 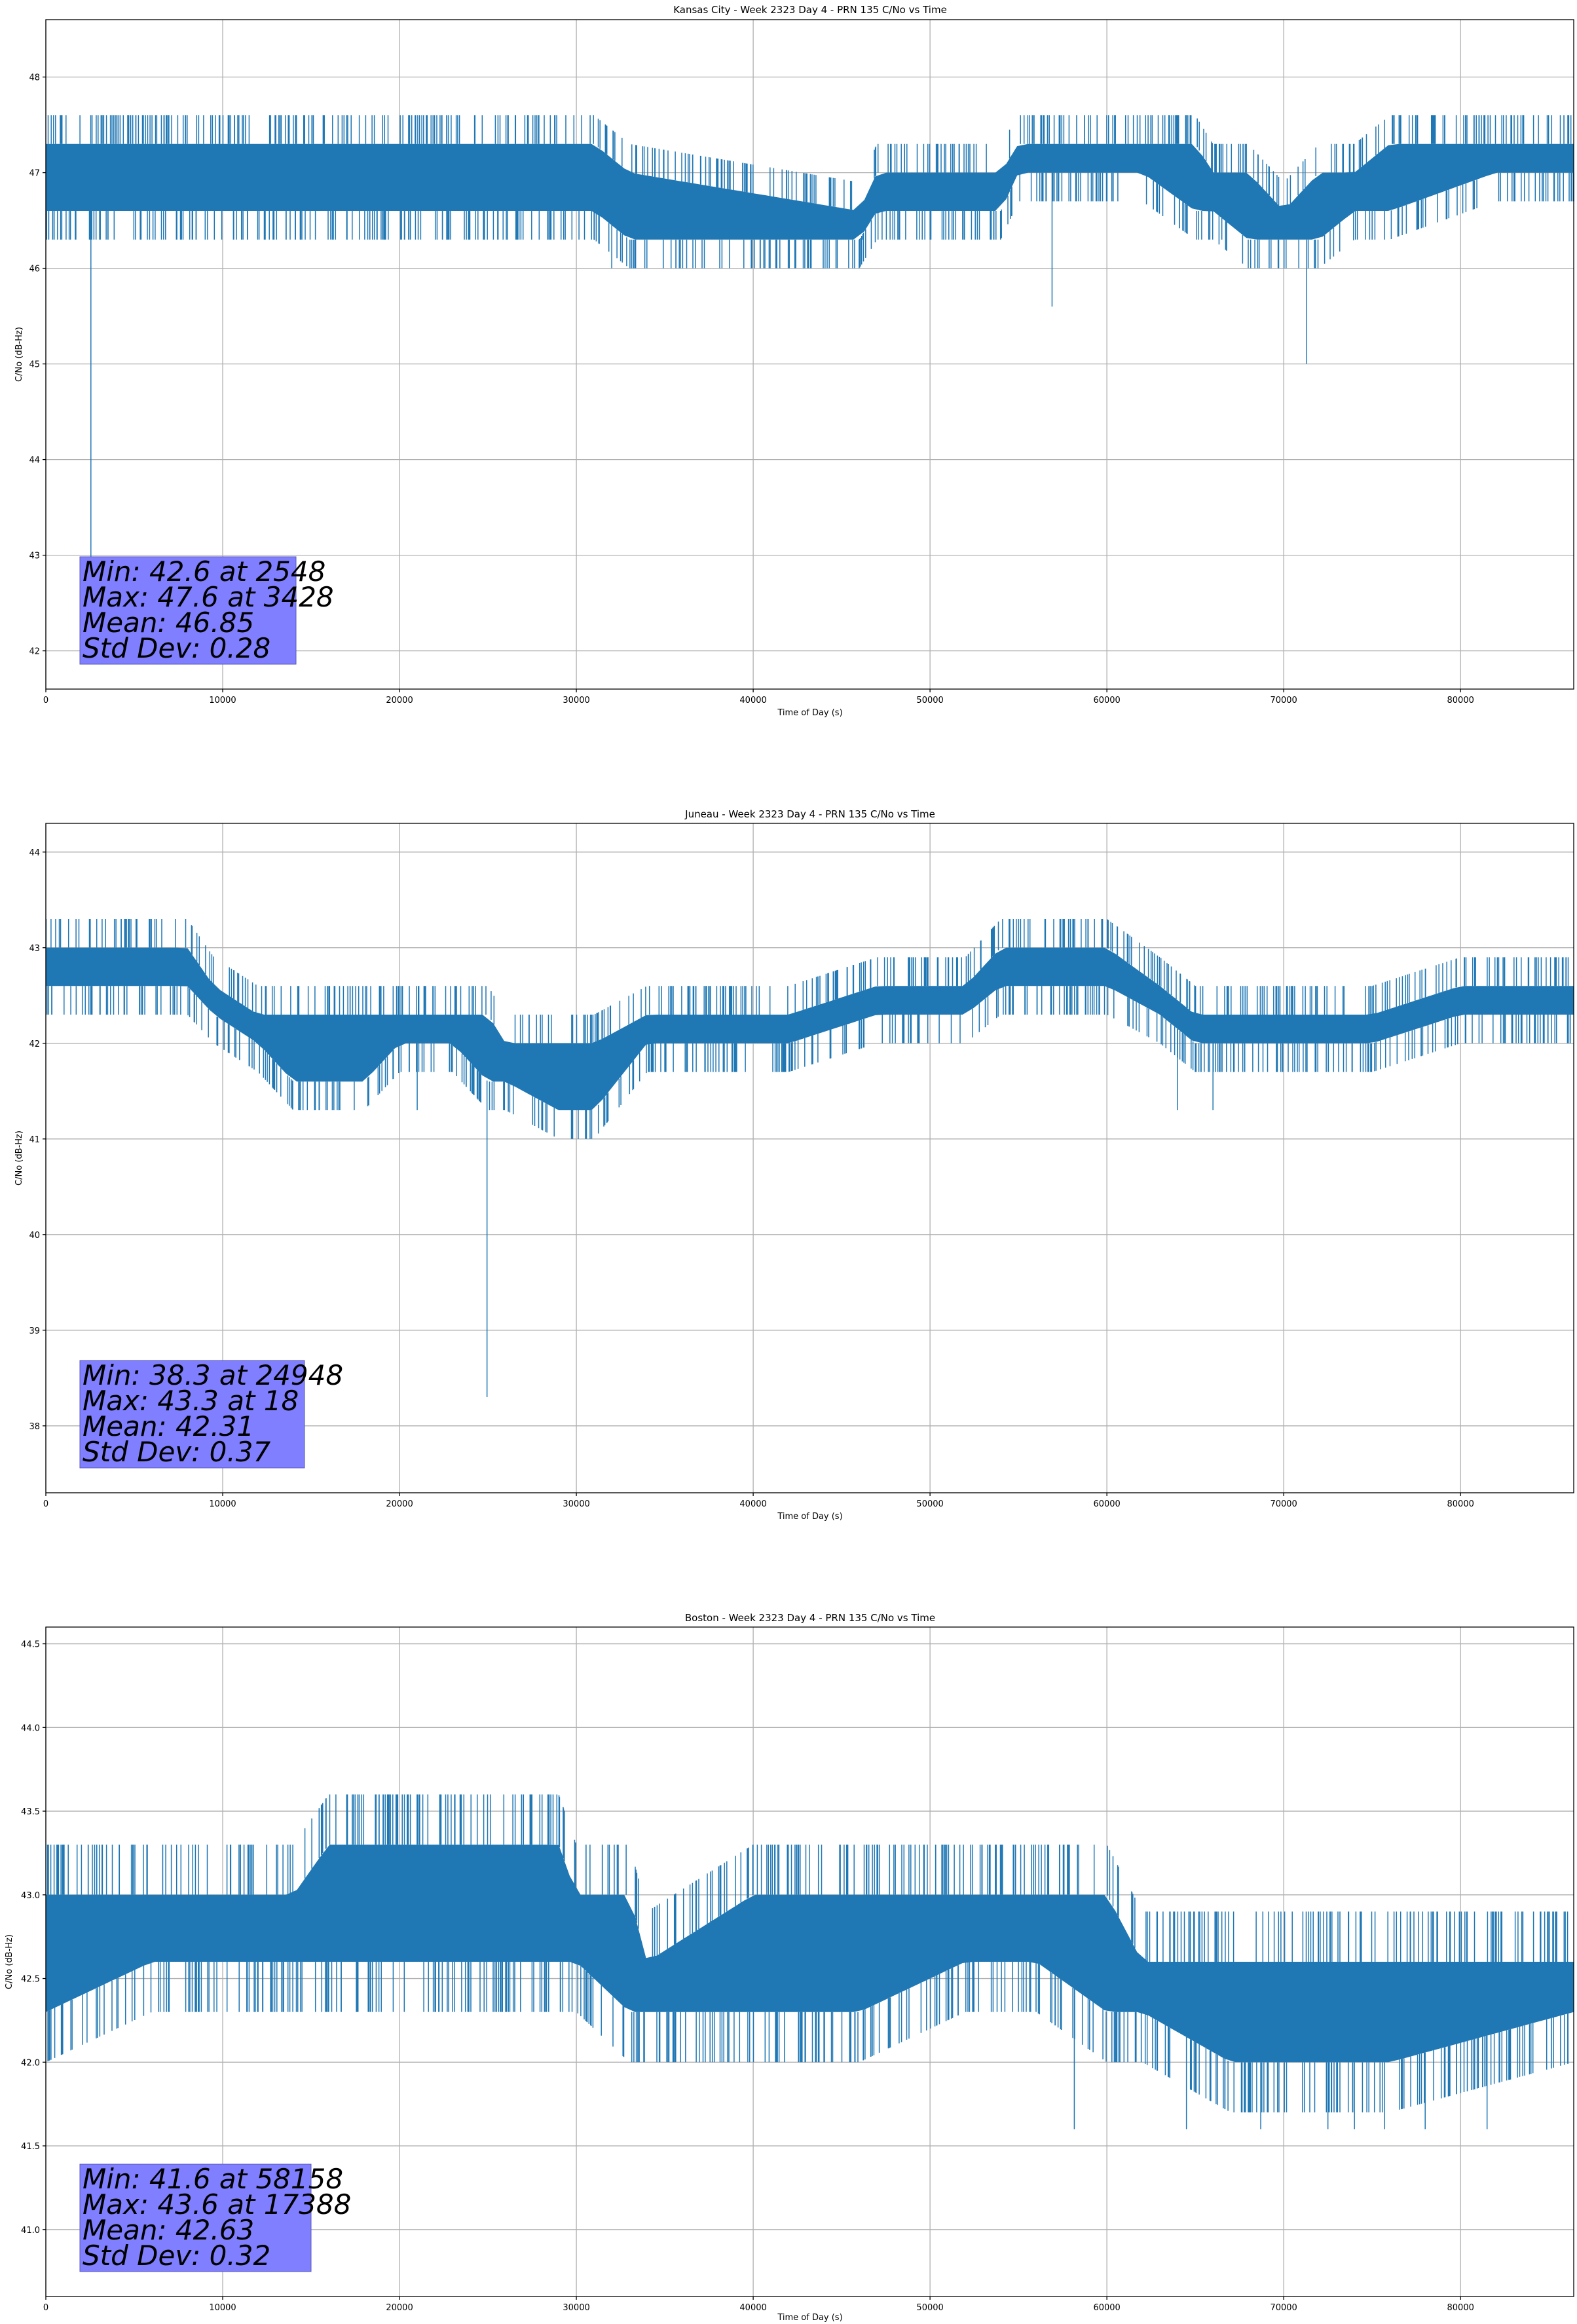 What do you see at coordinates (34, 269) in the screenshot?
I see `y-tick-label: 46` at bounding box center [34, 269].